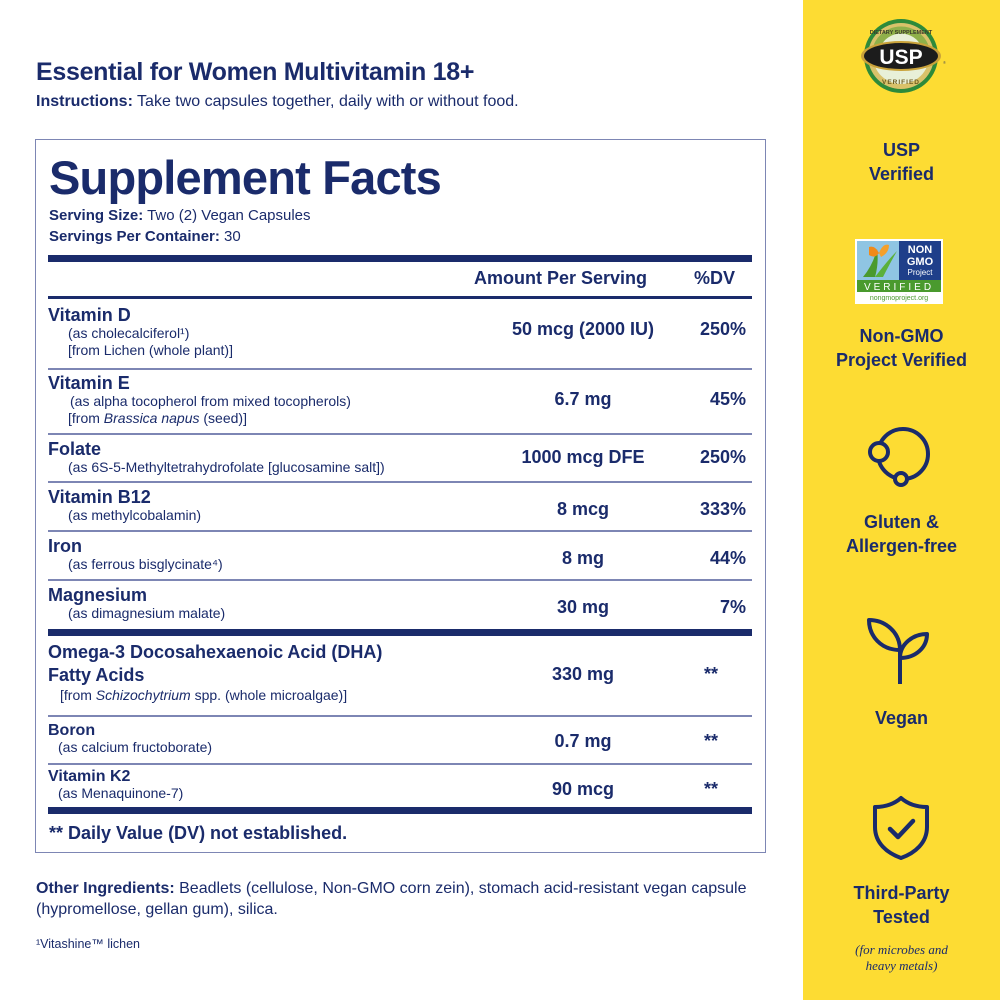  I want to click on nutrient-dv: 7%, so click(732, 607).